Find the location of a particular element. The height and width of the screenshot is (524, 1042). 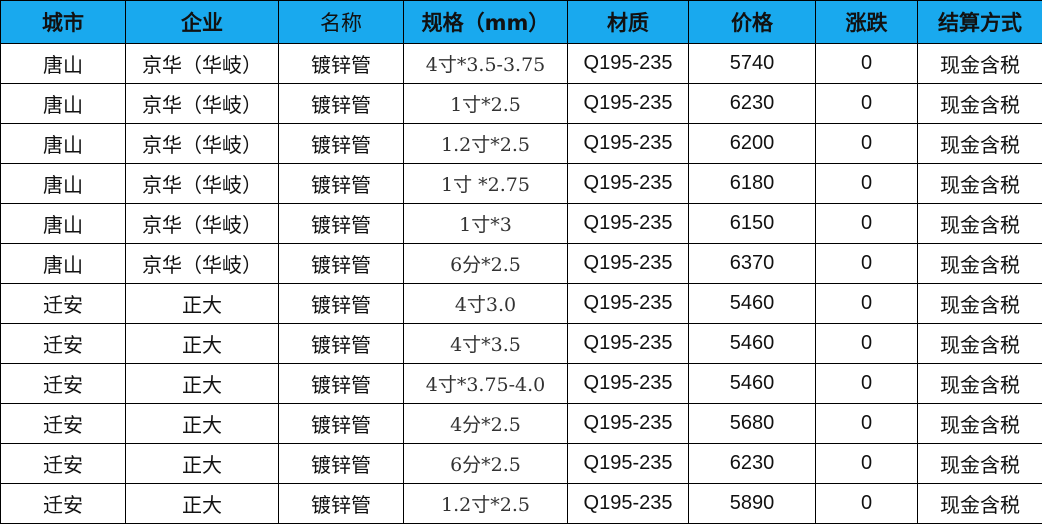

table-header: 城市企业名称规格（mm）材质价格涨跌结算方式 is located at coordinates (521, 22).